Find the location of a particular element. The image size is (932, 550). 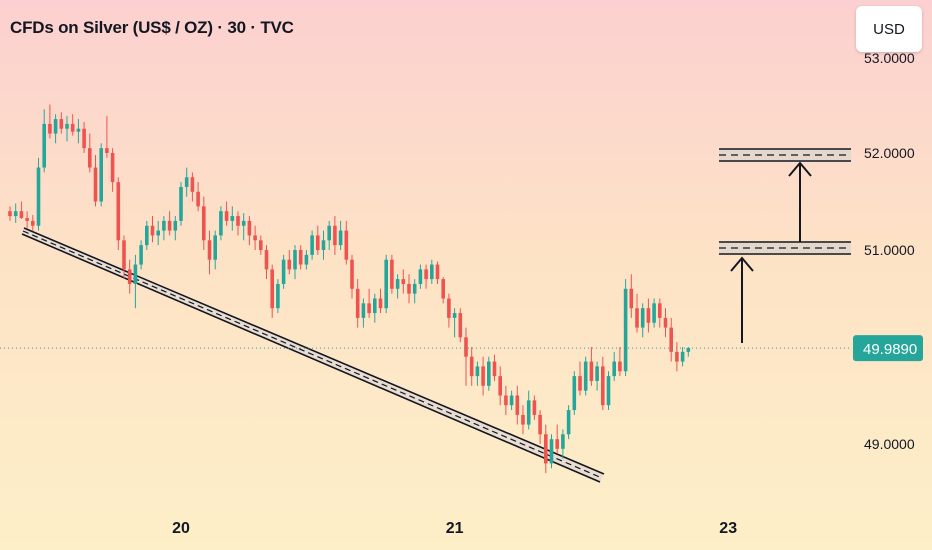

chart-title: CFDs on Silver (US$ / OZ) · 30 · TVC is located at coordinates (152, 27).